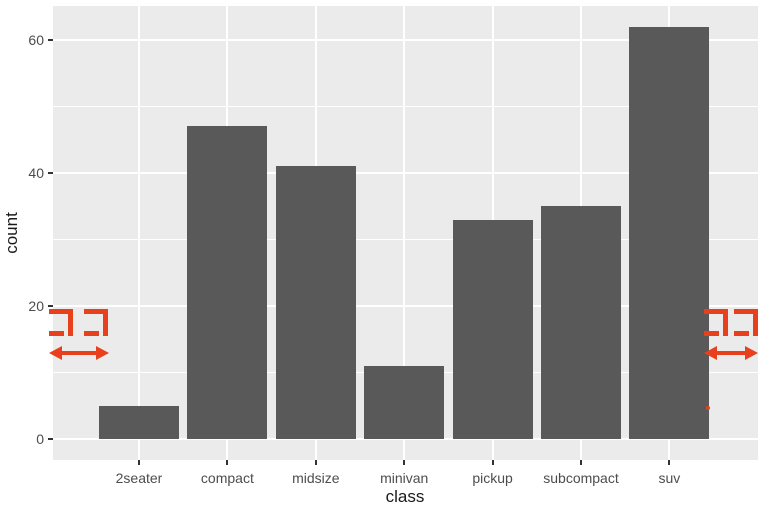 The height and width of the screenshot is (510, 768). I want to click on x-tick-label-compact: compact, so click(227, 478).